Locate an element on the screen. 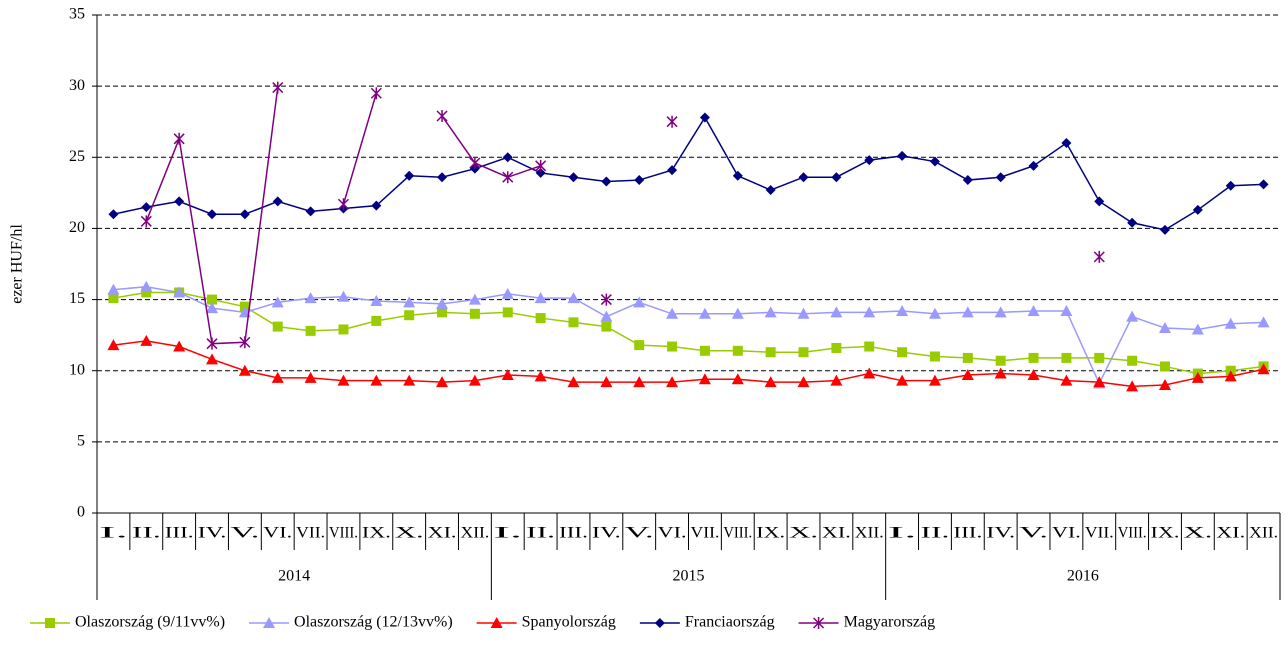  x-tick-label: XI. is located at coordinates (442, 533).